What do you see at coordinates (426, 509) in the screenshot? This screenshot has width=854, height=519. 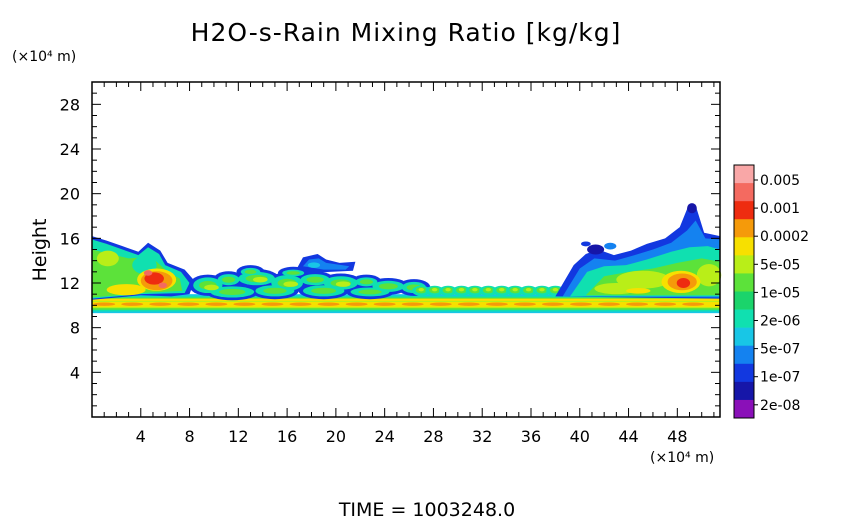 I see `time-label: TIME = 1003248.0` at bounding box center [426, 509].